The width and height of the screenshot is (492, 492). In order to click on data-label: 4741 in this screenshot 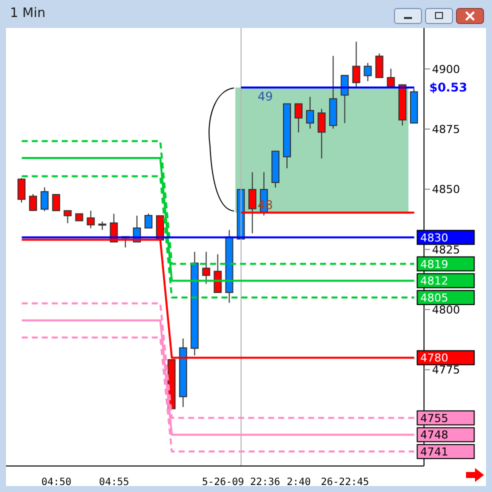, I will do `click(434, 452)`.